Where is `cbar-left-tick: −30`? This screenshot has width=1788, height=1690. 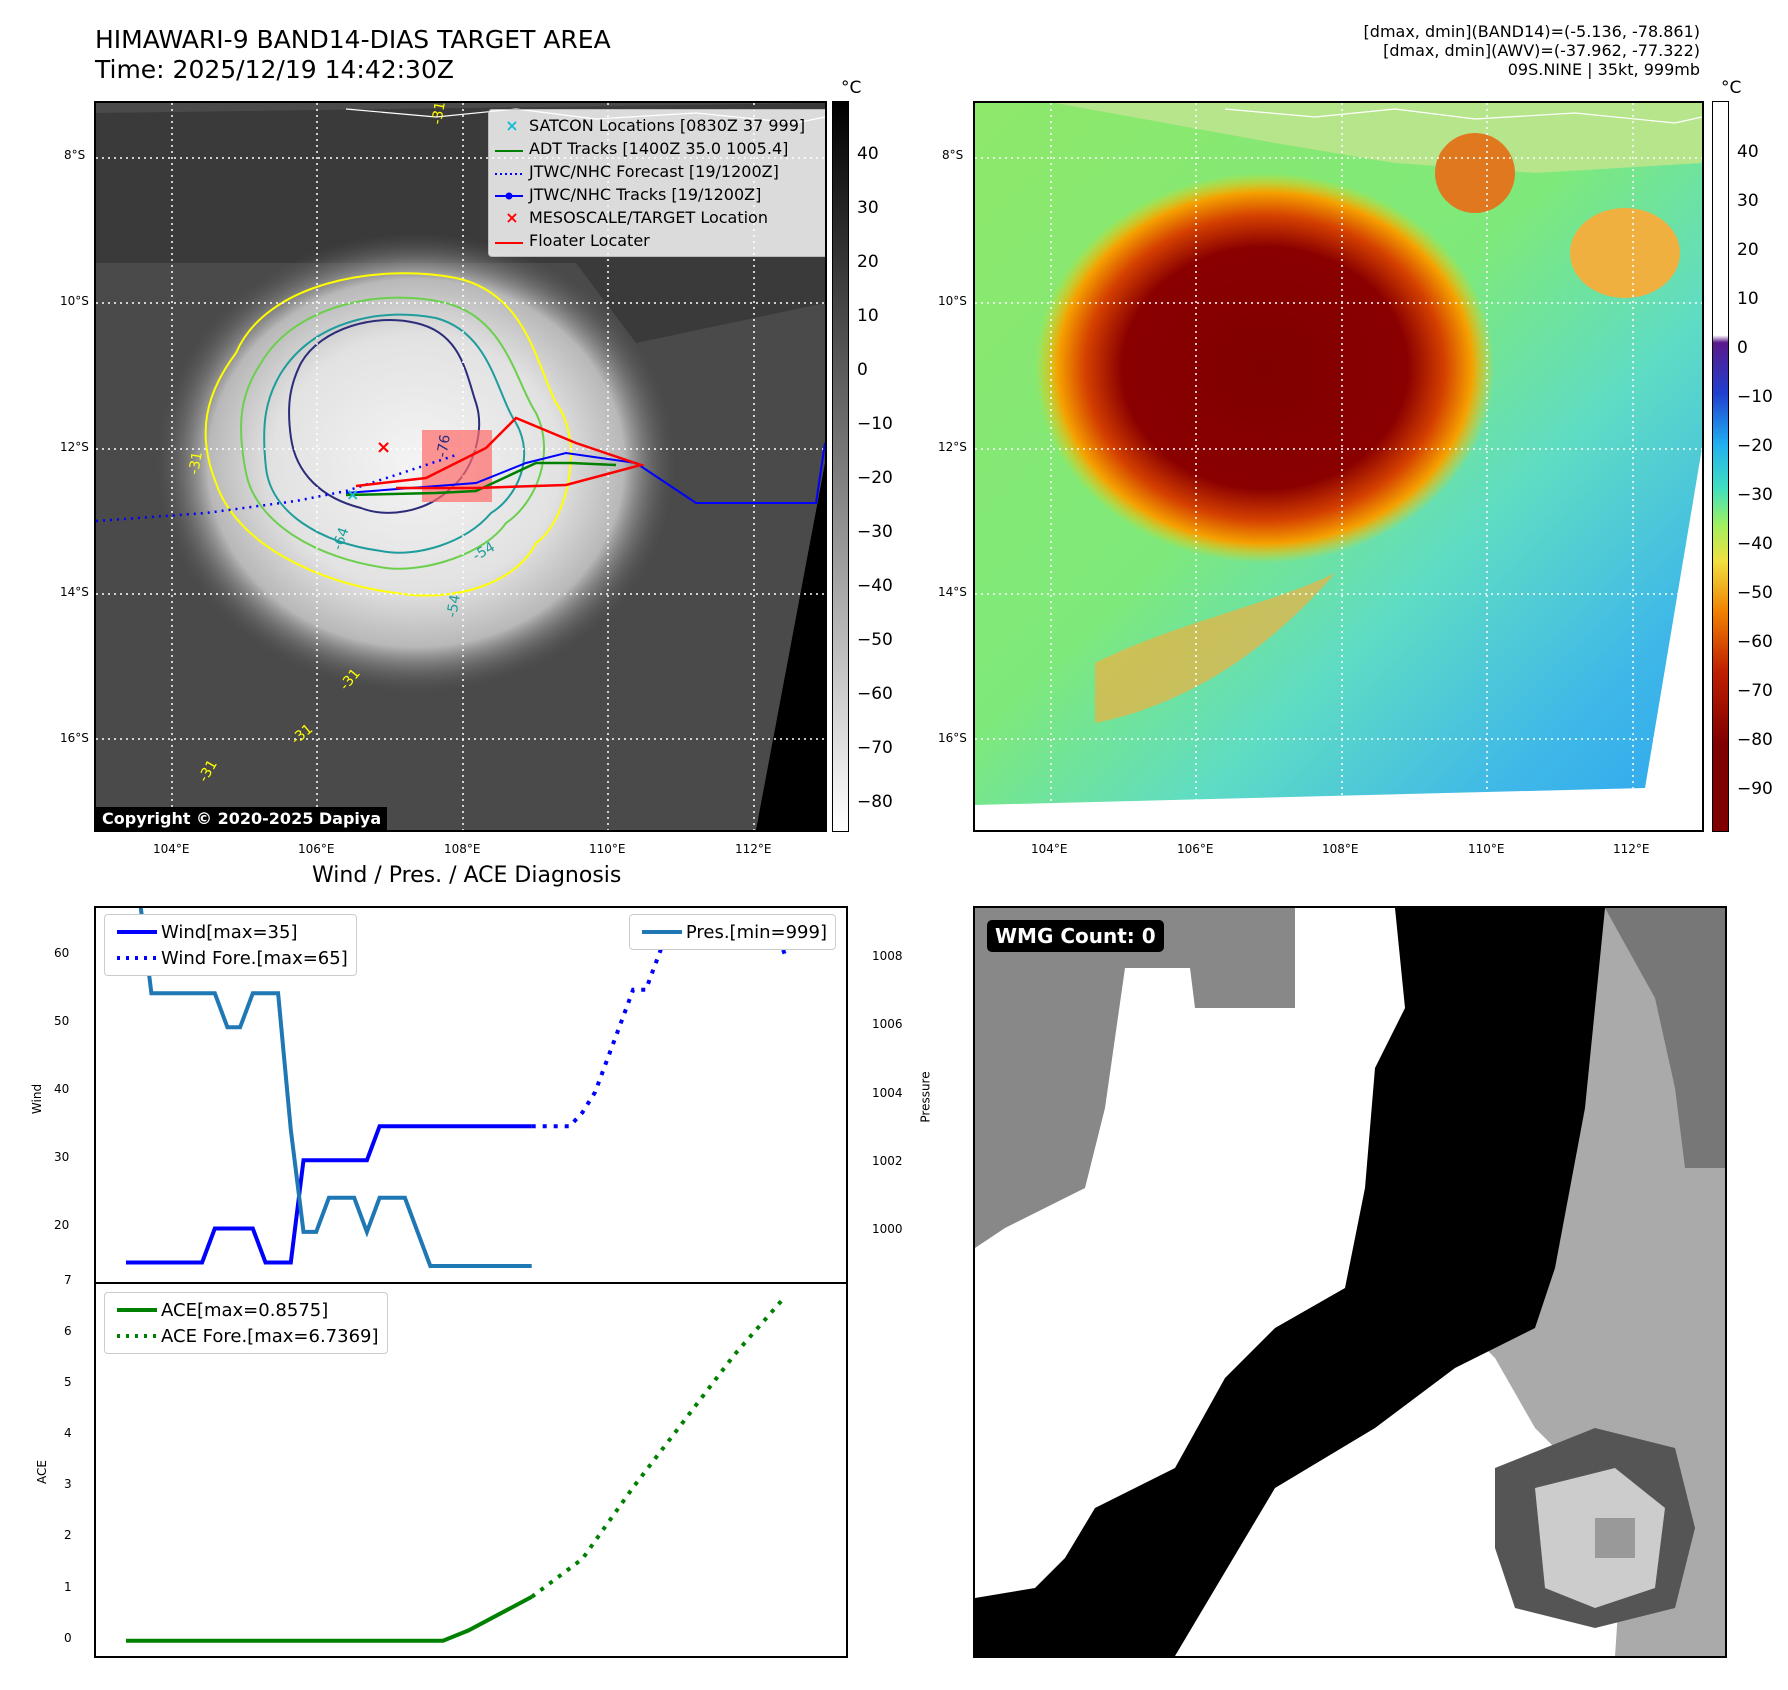 cbar-left-tick: −30 is located at coordinates (875, 532).